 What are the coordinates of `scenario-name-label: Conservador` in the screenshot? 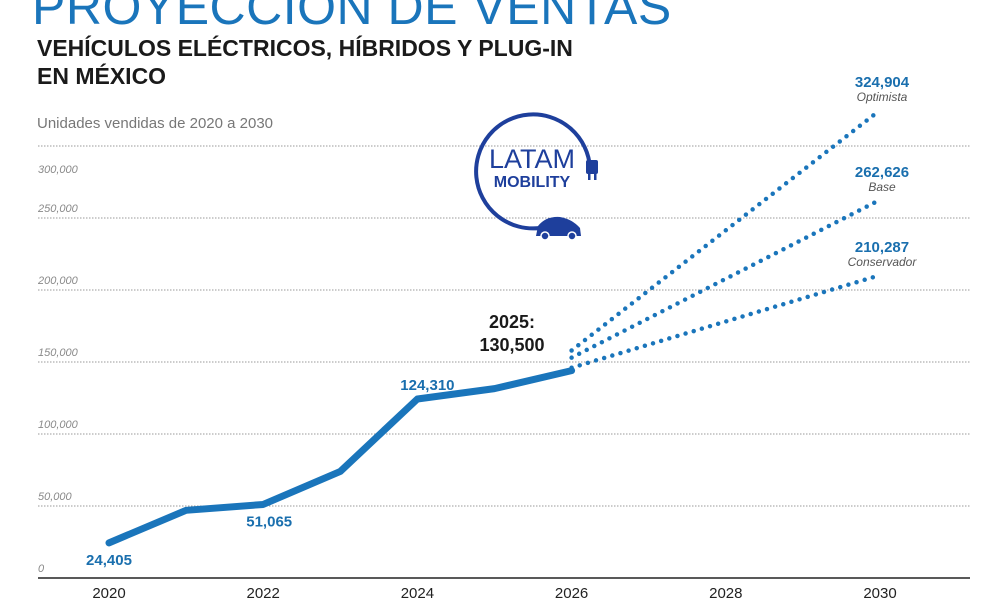 It's located at (883, 262).